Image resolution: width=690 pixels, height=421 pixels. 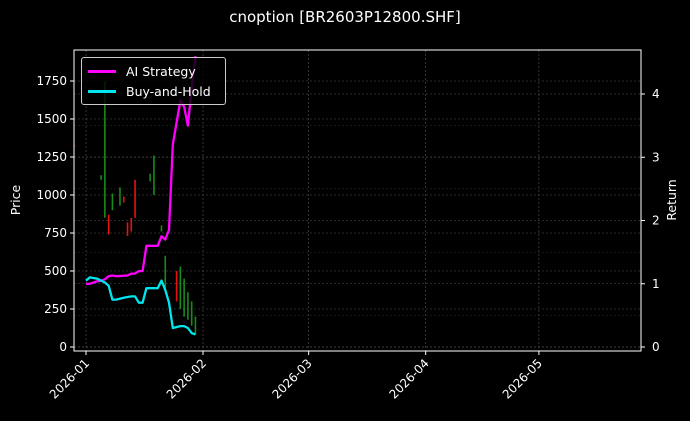 What do you see at coordinates (186, 378) in the screenshot?
I see `x-tick-label: 2026-02` at bounding box center [186, 378].